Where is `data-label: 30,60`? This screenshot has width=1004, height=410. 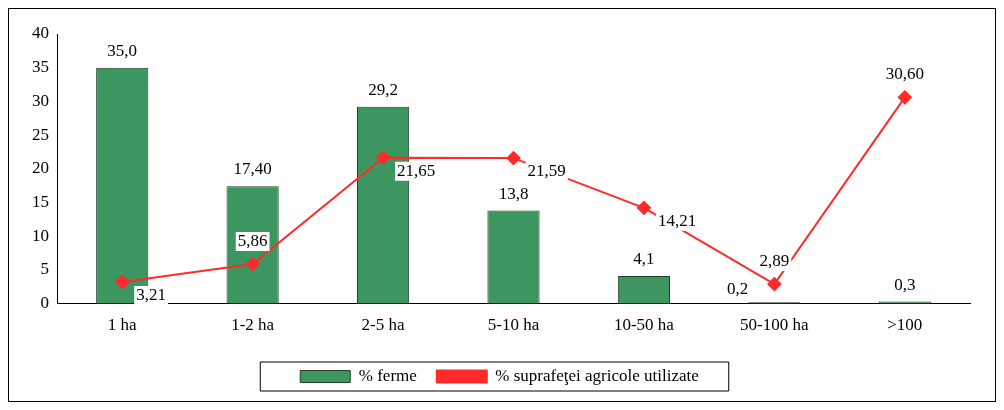 data-label: 30,60 is located at coordinates (904, 74).